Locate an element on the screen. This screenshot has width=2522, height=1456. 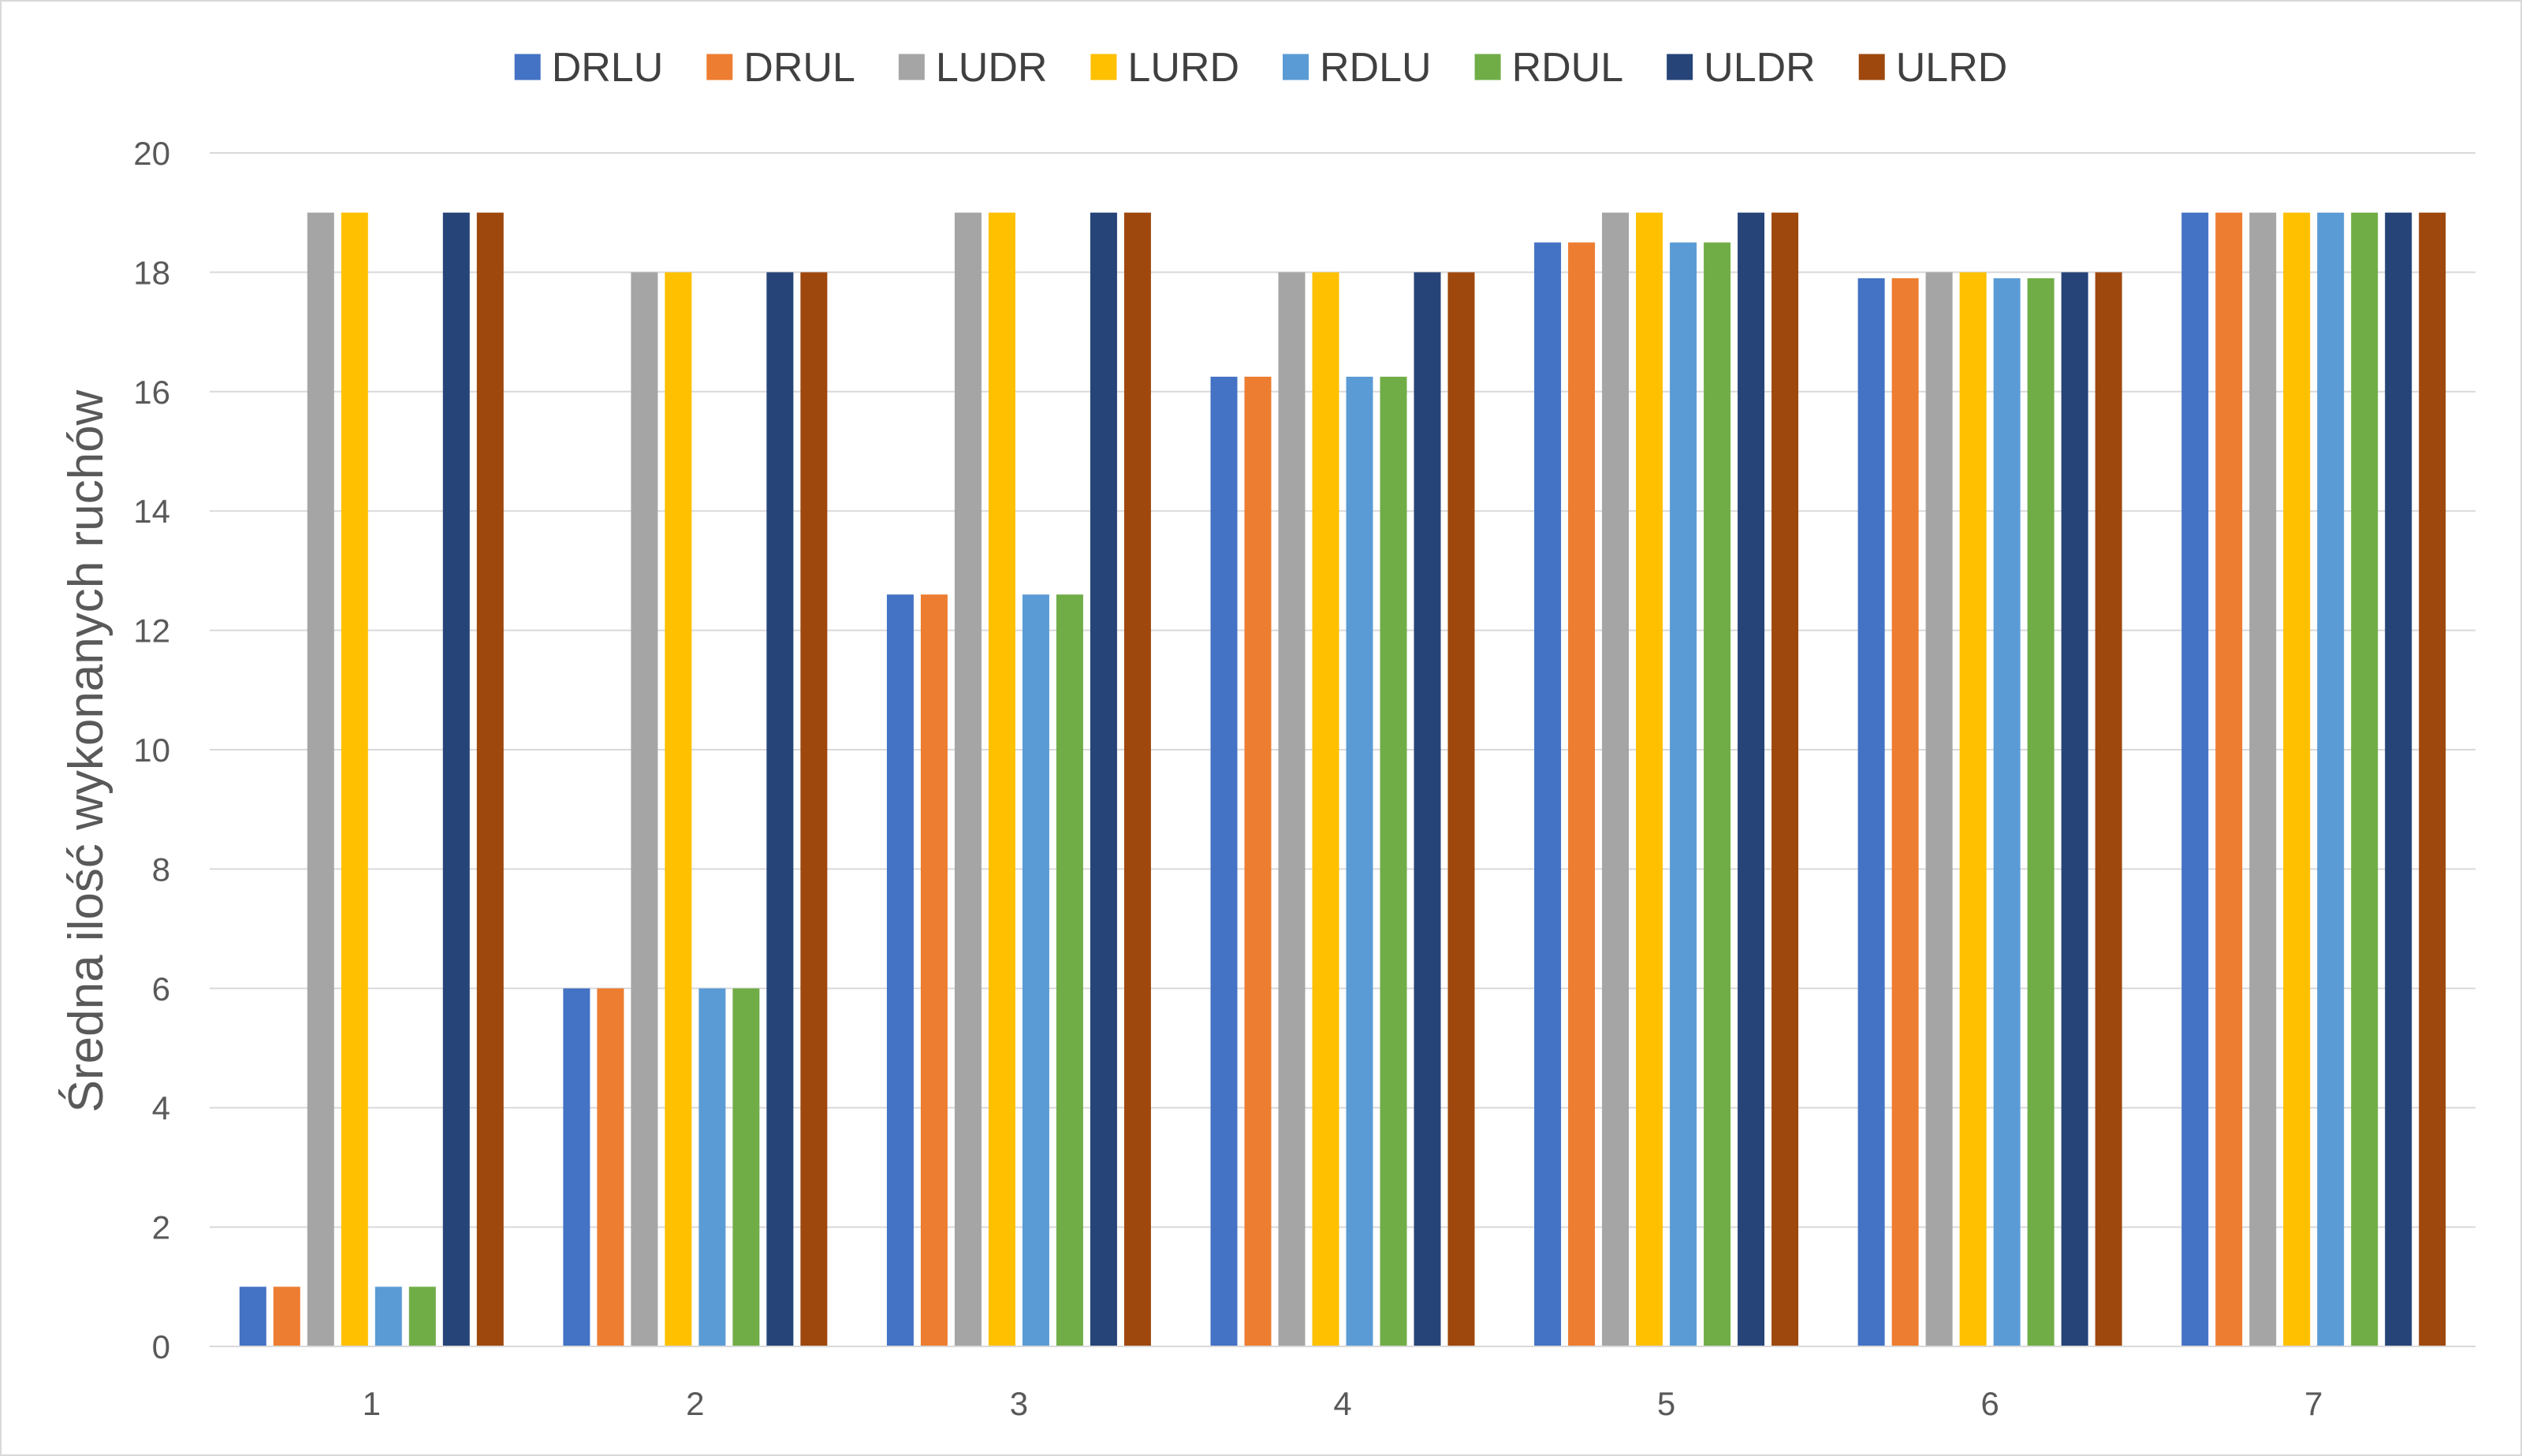
legend-label: RDLU is located at coordinates (1376, 68).